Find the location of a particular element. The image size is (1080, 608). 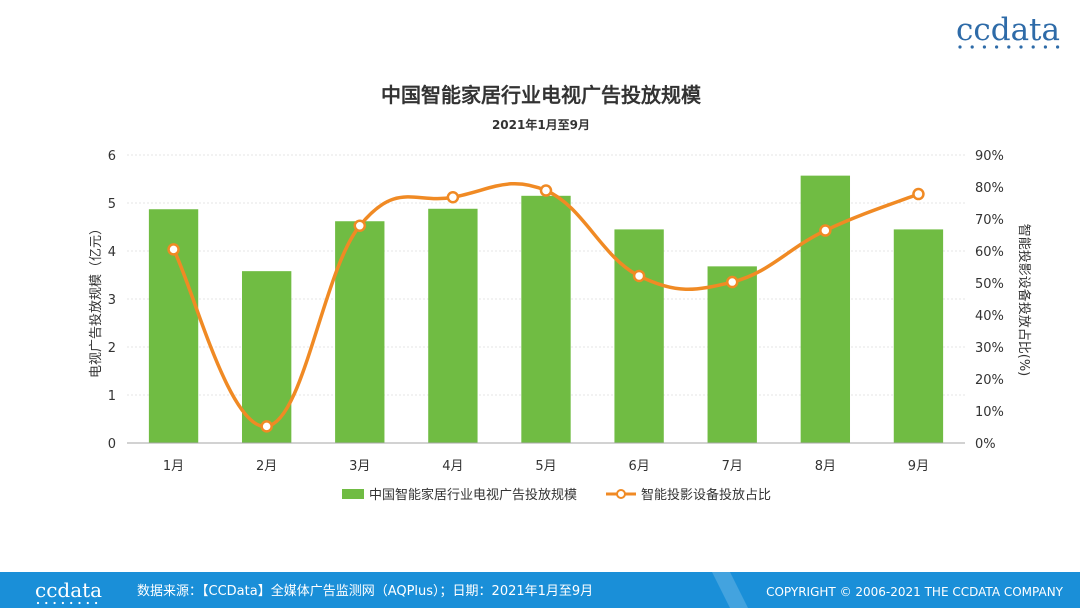

y2-axis-ticks: 0% 10% 20% 30% 40% 50% 60% 70% 80% 90% is located at coordinates (989, 300).